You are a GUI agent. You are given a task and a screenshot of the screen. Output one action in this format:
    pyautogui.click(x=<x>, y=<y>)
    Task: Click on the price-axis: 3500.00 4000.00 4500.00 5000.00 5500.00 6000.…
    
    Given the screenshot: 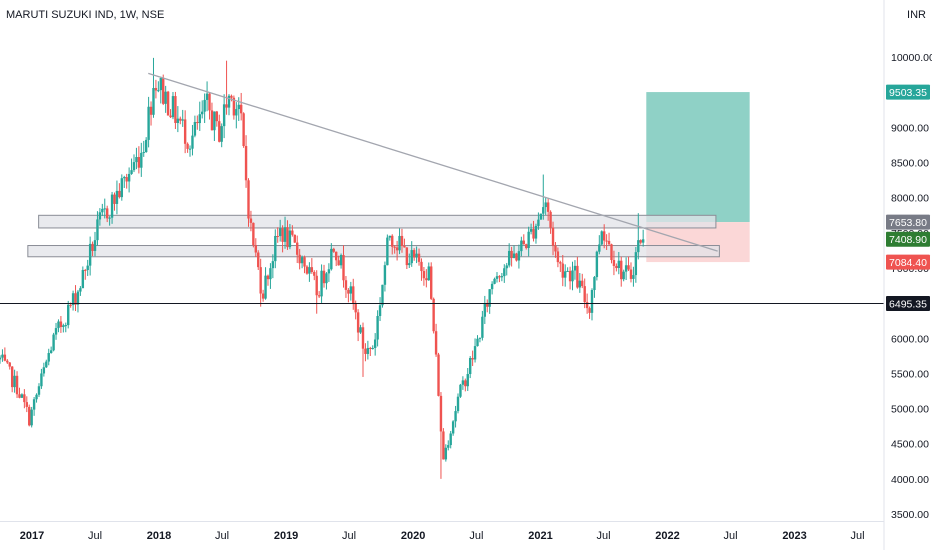 What is the action you would take?
    pyautogui.click(x=907, y=275)
    